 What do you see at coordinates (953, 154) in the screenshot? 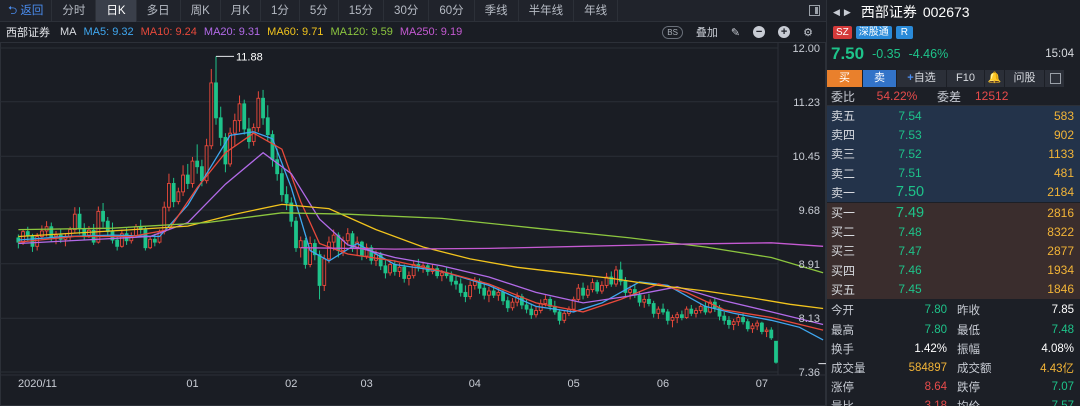
I see `ask-row: 卖三 7.52 1133` at bounding box center [953, 154].